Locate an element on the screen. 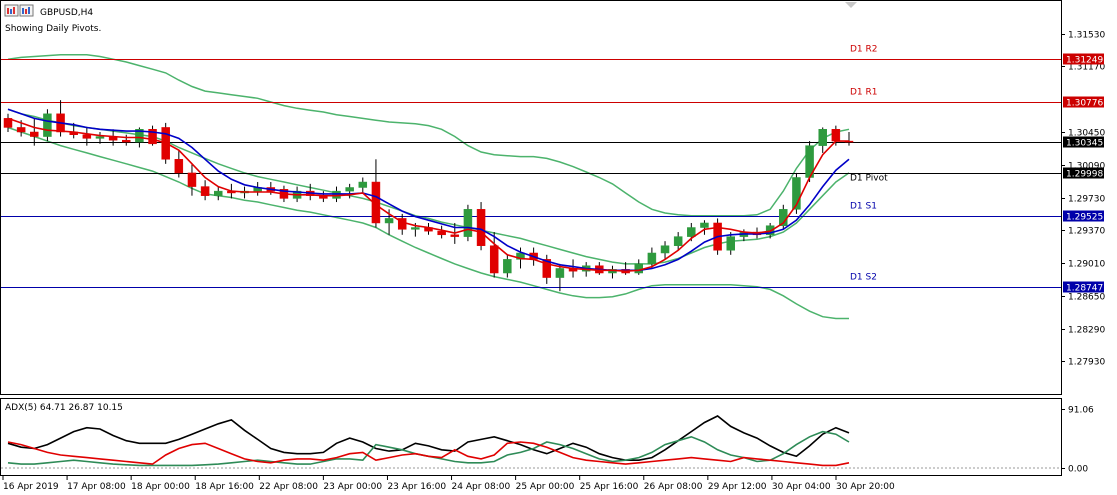  price-tick-label: 1.29010 is located at coordinates (1086, 265).